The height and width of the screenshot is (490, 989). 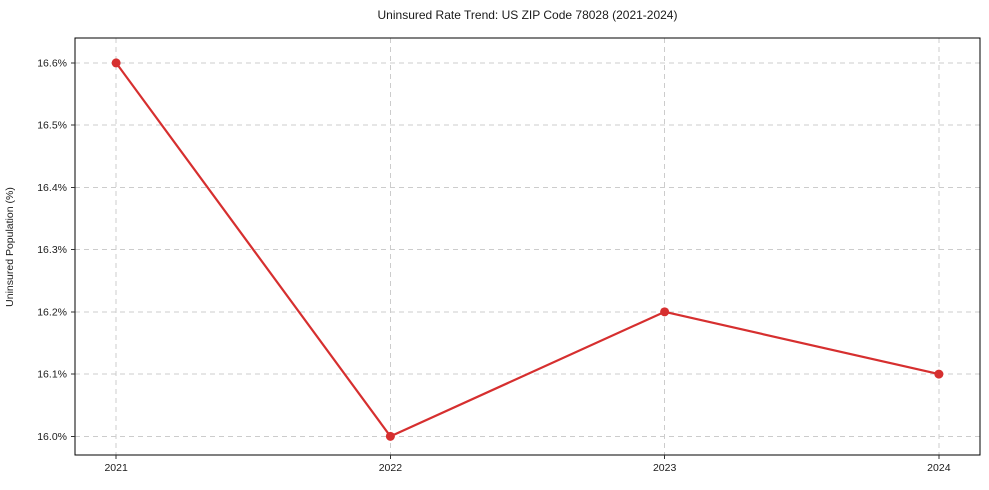 What do you see at coordinates (939, 468) in the screenshot?
I see `x-tick-label: 2024` at bounding box center [939, 468].